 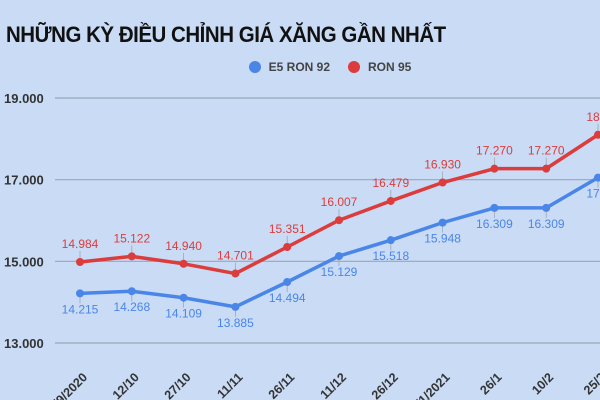 I want to click on data-label: 15.948, so click(x=442, y=239).